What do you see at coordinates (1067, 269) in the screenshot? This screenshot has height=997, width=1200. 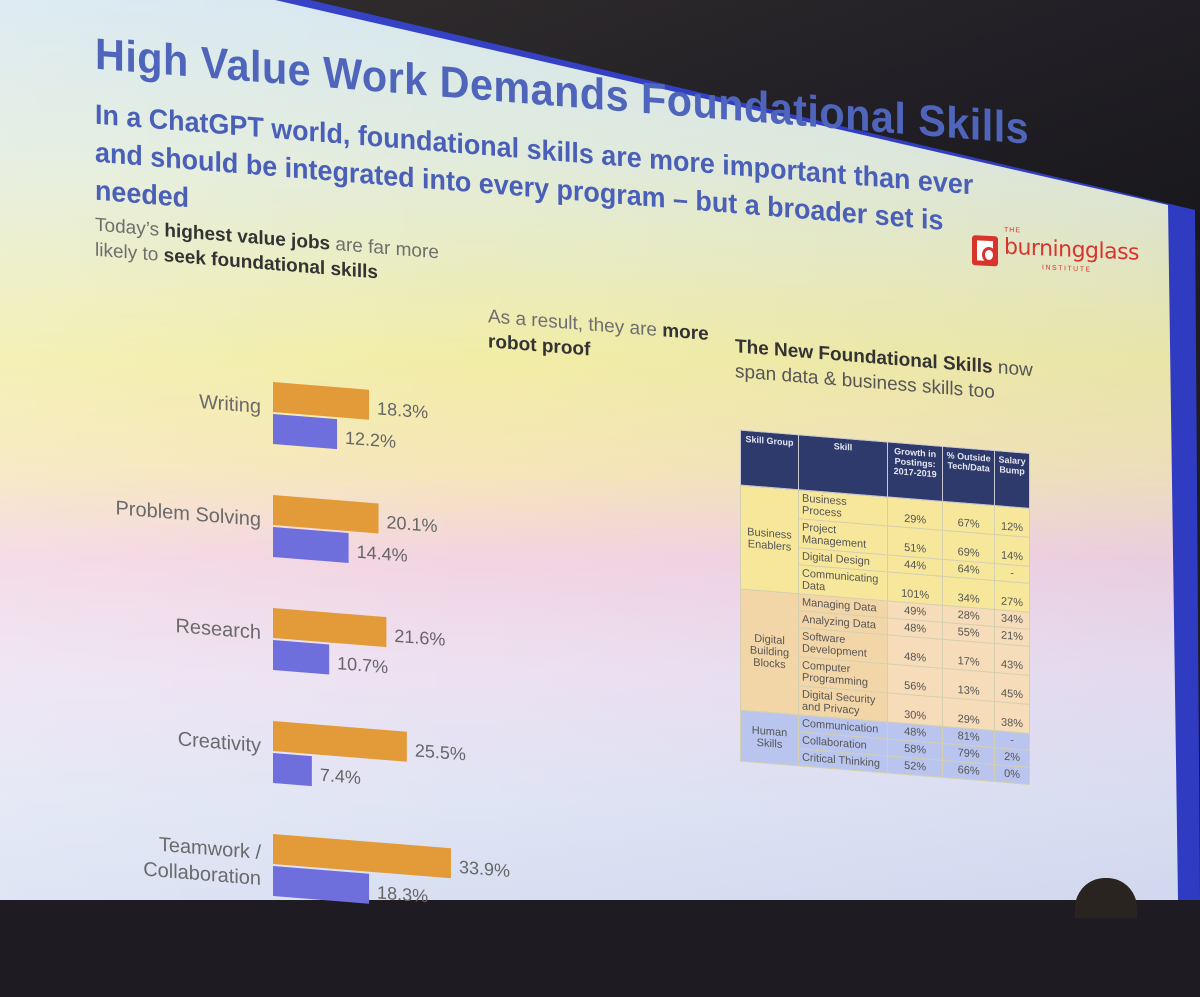 I see `logo-institute: INSTITUTE` at bounding box center [1067, 269].